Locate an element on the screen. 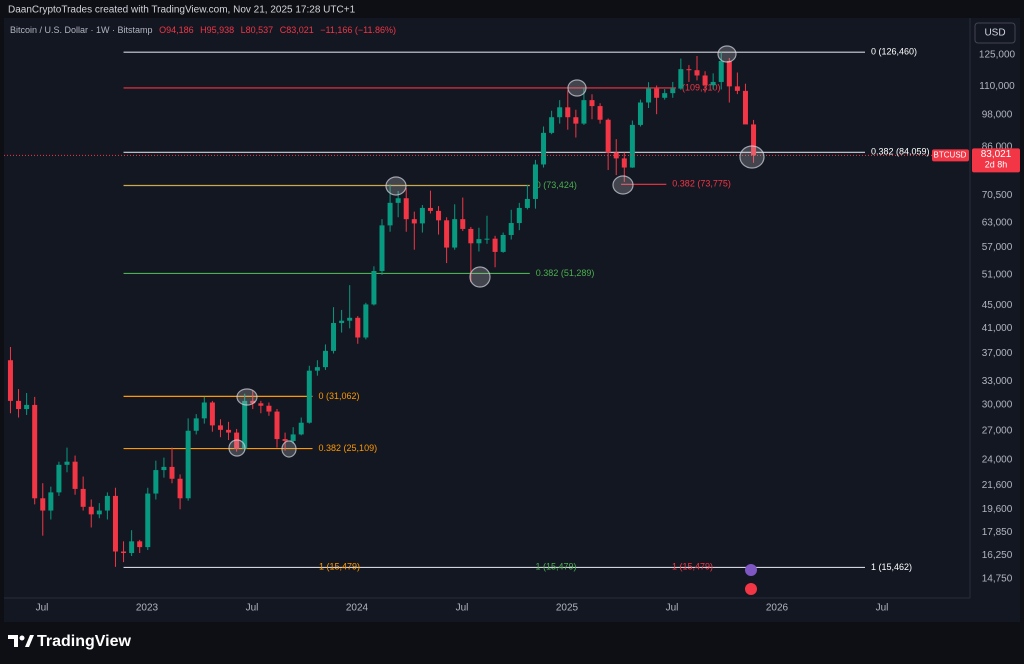 The width and height of the screenshot is (1024, 664). y-tick-label: 86,000 is located at coordinates (997, 146).